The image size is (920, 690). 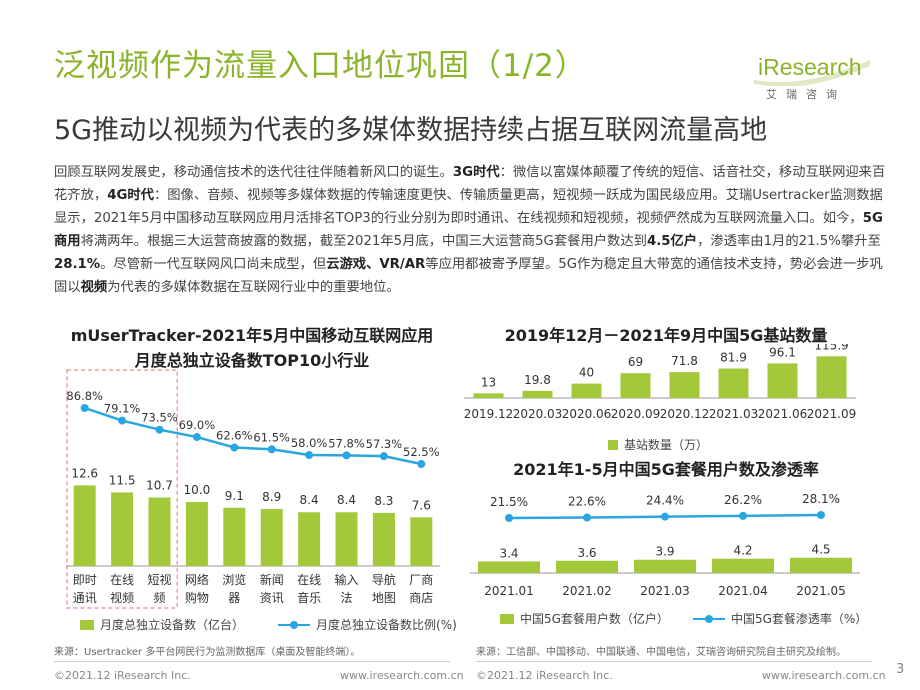 What do you see at coordinates (207, 652) in the screenshot?
I see `chart1-source: 来源：Usertracker 多平台网民行为监测数据库（桌面及智能终端）。` at bounding box center [207, 652].